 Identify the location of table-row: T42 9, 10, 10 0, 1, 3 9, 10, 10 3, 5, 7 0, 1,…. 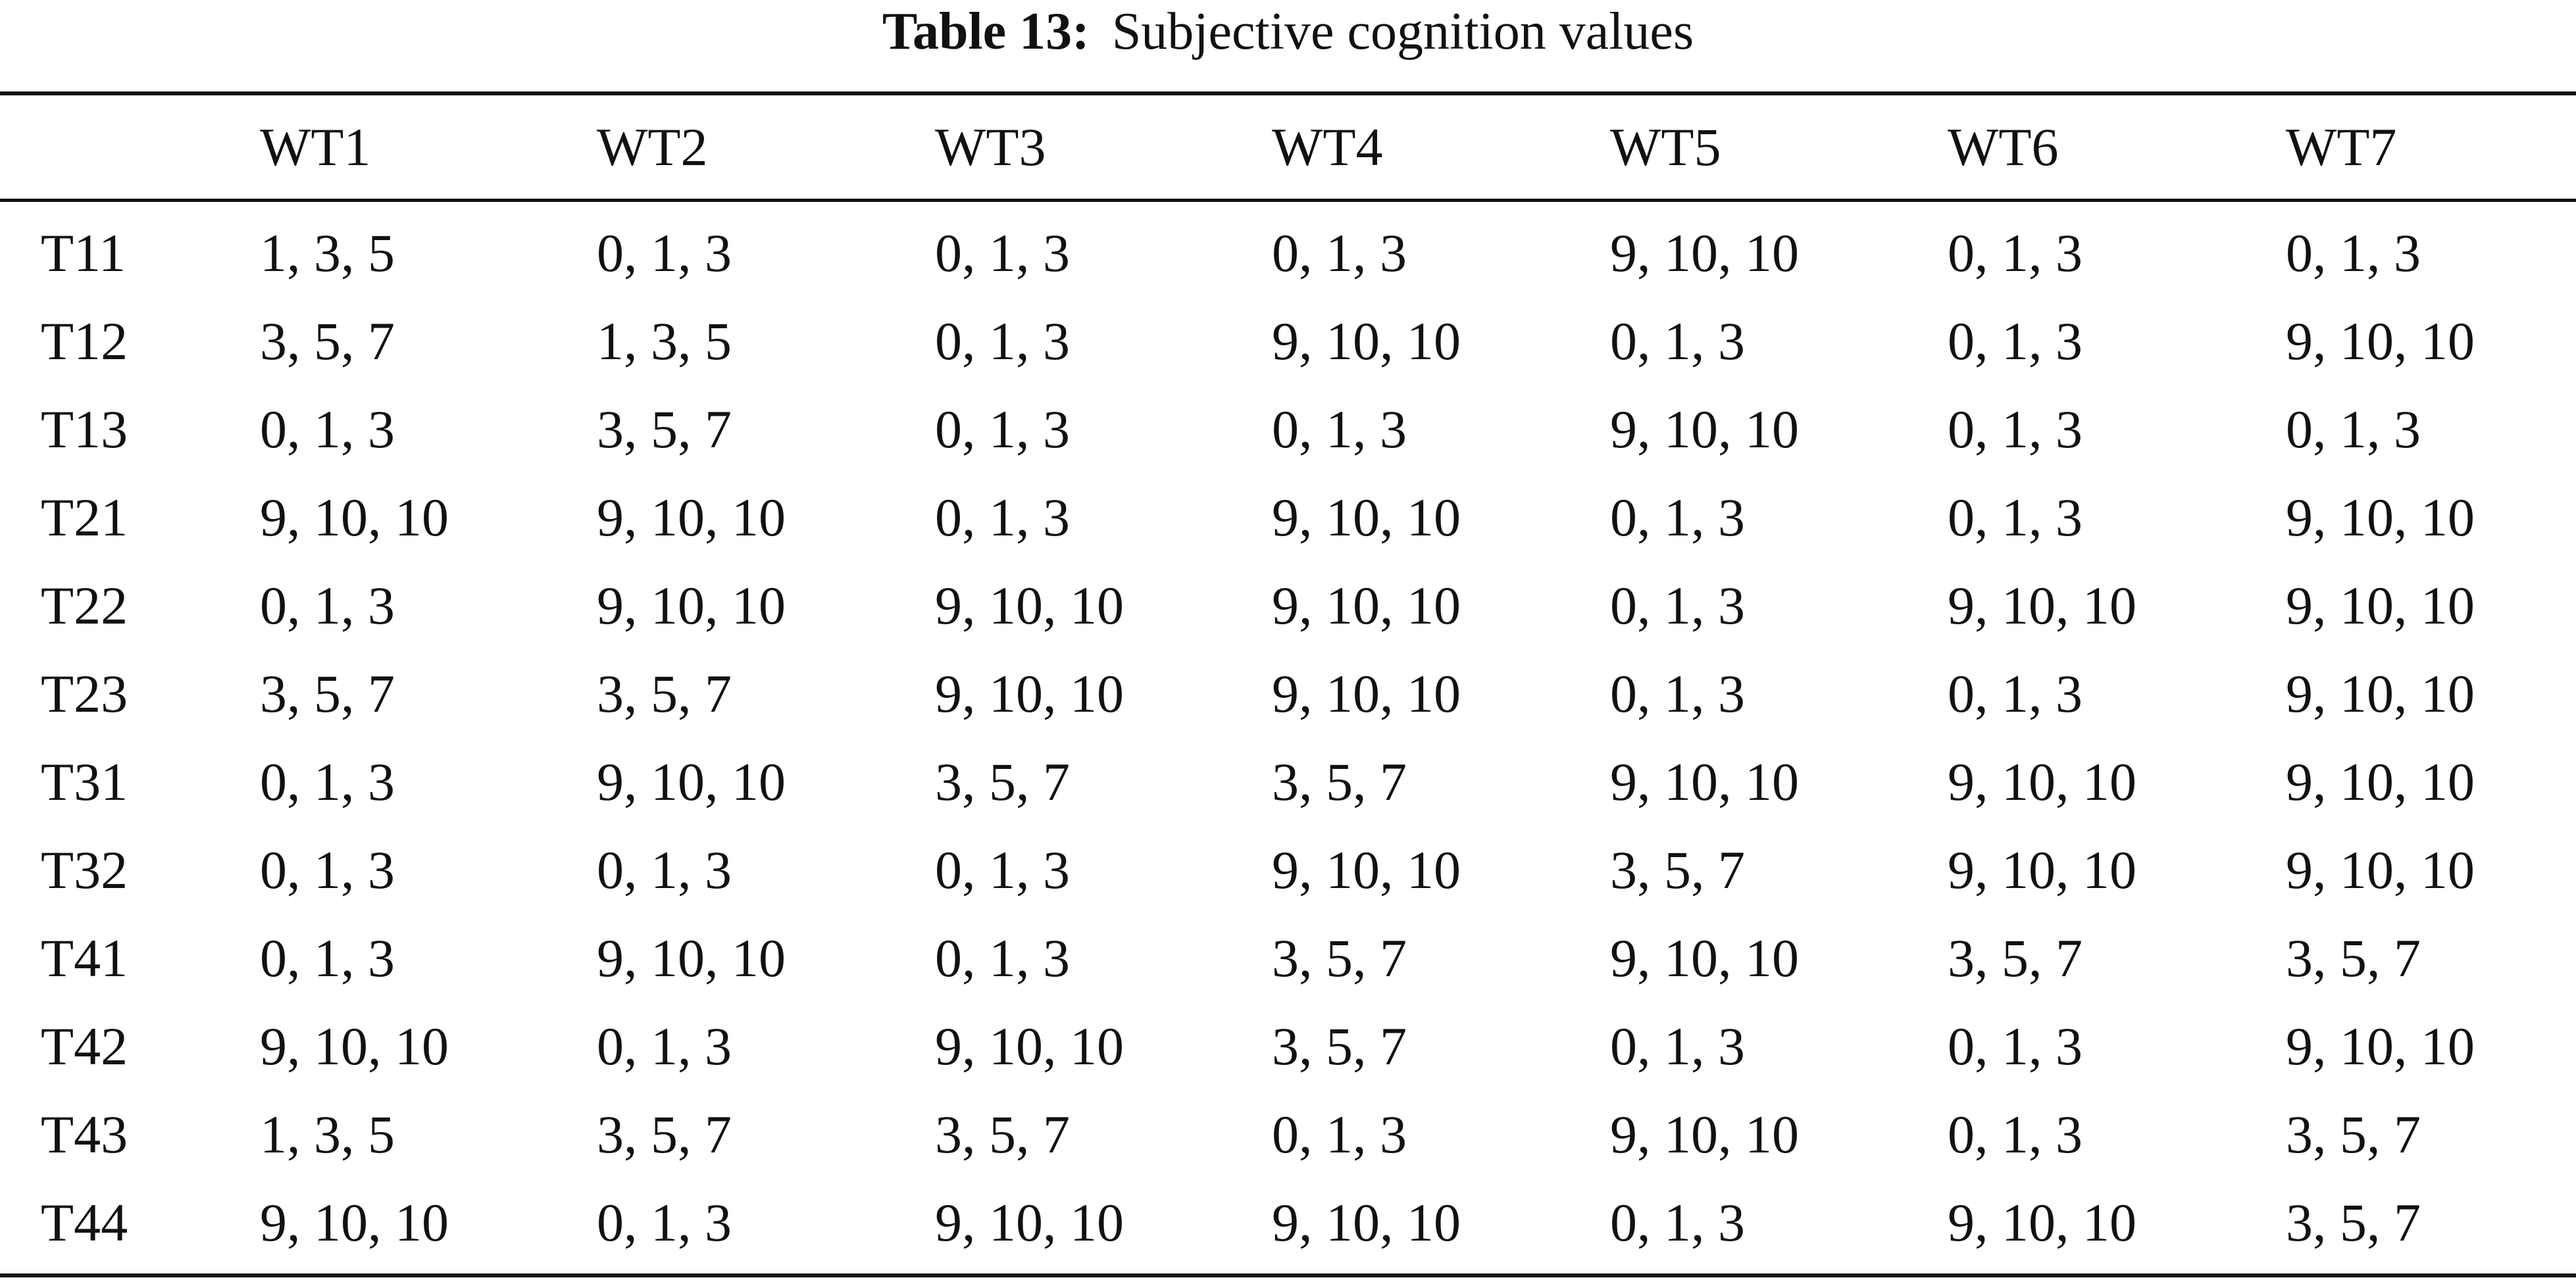
(1288, 1046).